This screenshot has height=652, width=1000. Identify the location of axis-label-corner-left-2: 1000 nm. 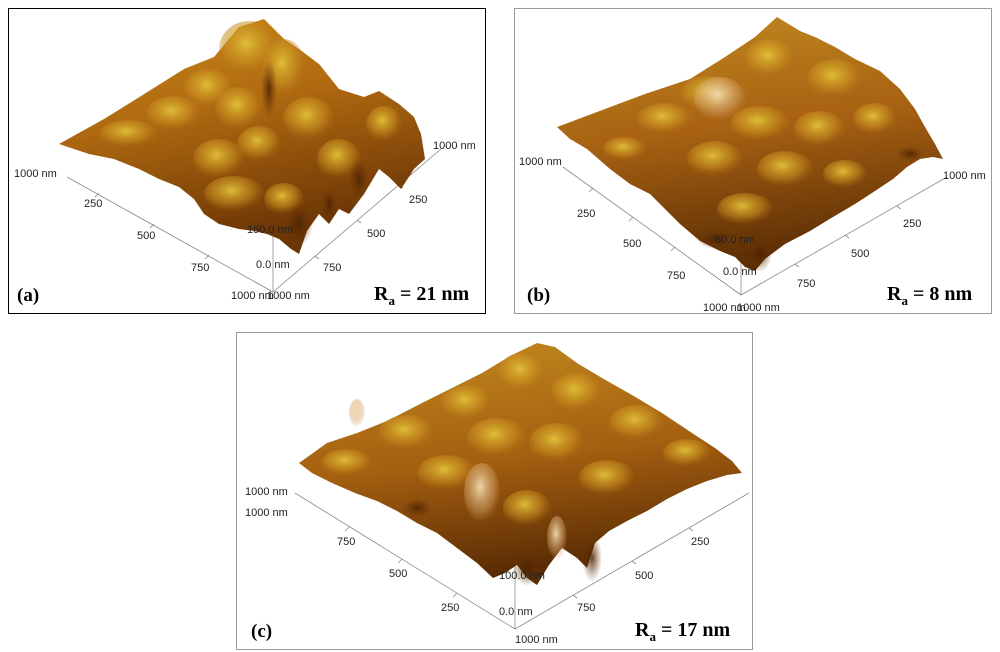
(266, 513).